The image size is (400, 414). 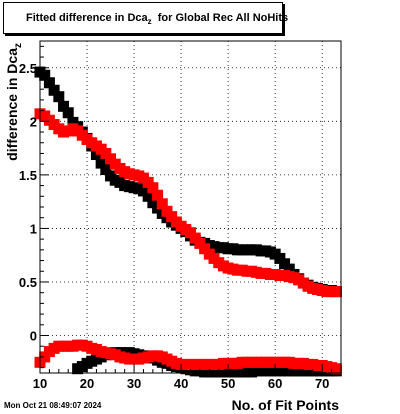 I want to click on footer-timestamp: Mon Oct 21 08:49:07 2024, so click(x=53, y=405).